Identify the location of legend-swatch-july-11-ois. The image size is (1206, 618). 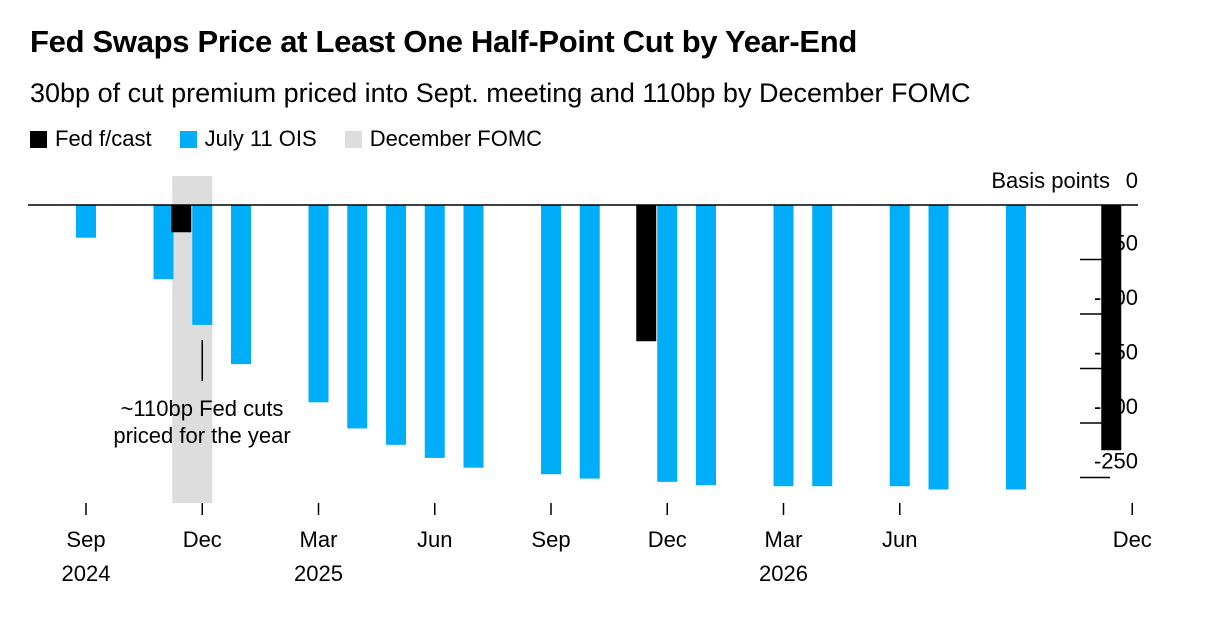
(188, 139).